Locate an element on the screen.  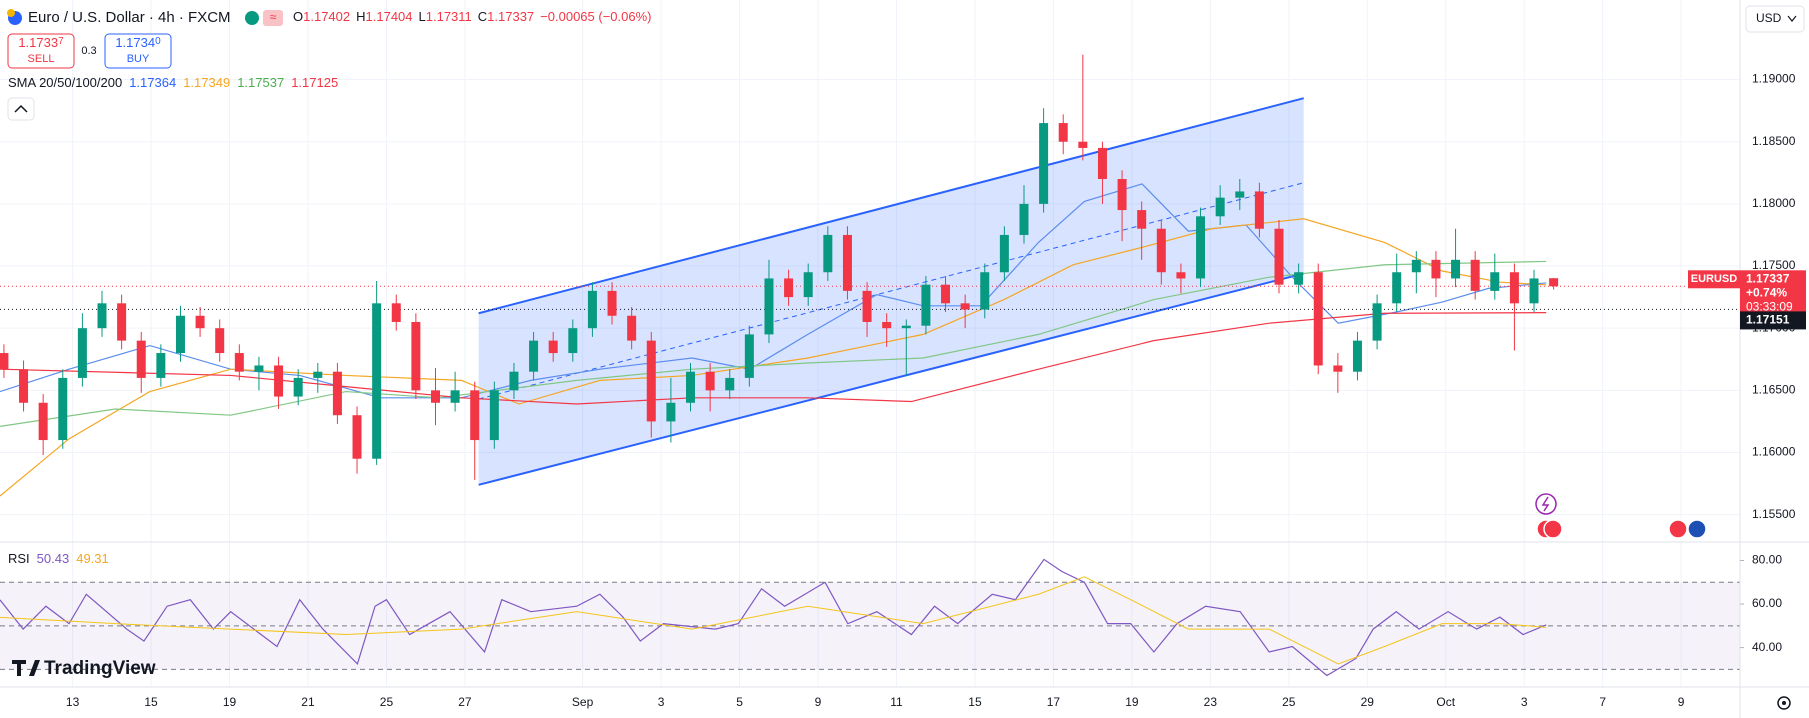
x-tick-label: 5 is located at coordinates (739, 702).